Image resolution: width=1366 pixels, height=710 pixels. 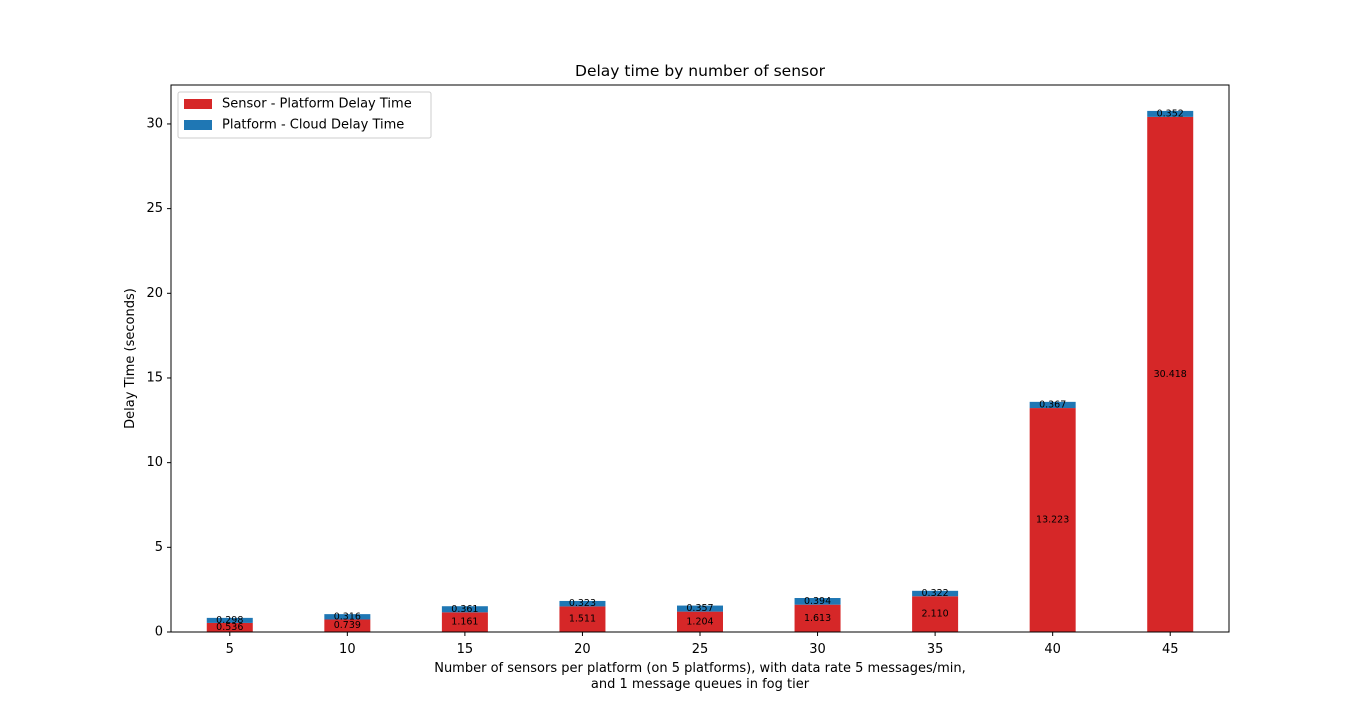 I want to click on legend-box, so click(x=304, y=115).